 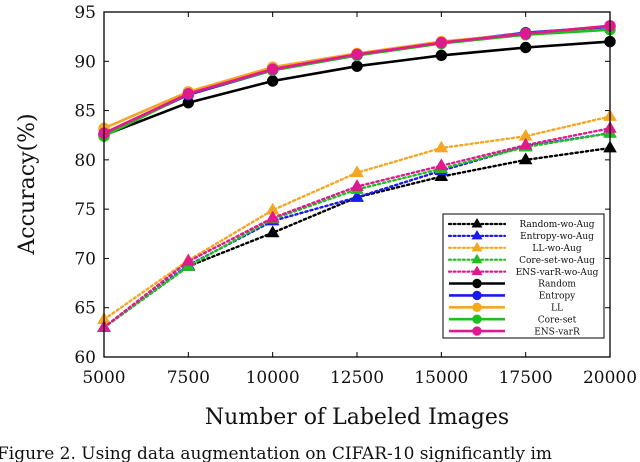 I want to click on legend-label: Core-set-wo-Aug, so click(x=557, y=261).